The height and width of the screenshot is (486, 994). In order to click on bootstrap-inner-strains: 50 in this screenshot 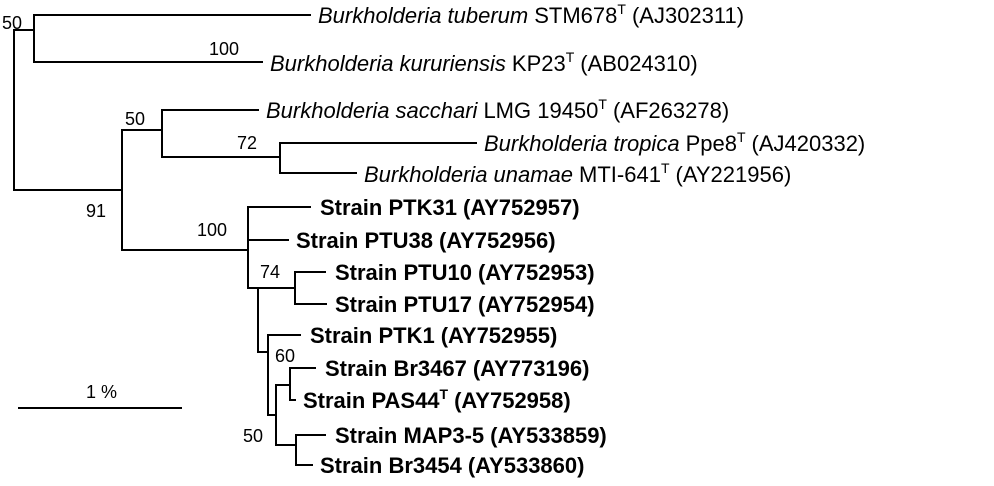, I will do `click(253, 436)`.